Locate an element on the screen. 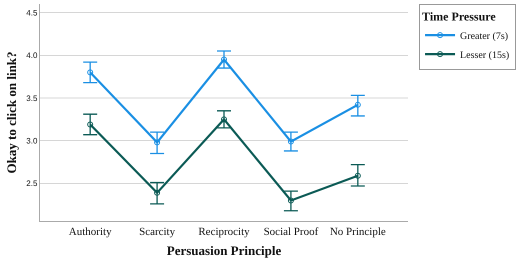 This screenshot has height=269, width=520. y-axis-title: Okay to click on link? is located at coordinates (12, 112).